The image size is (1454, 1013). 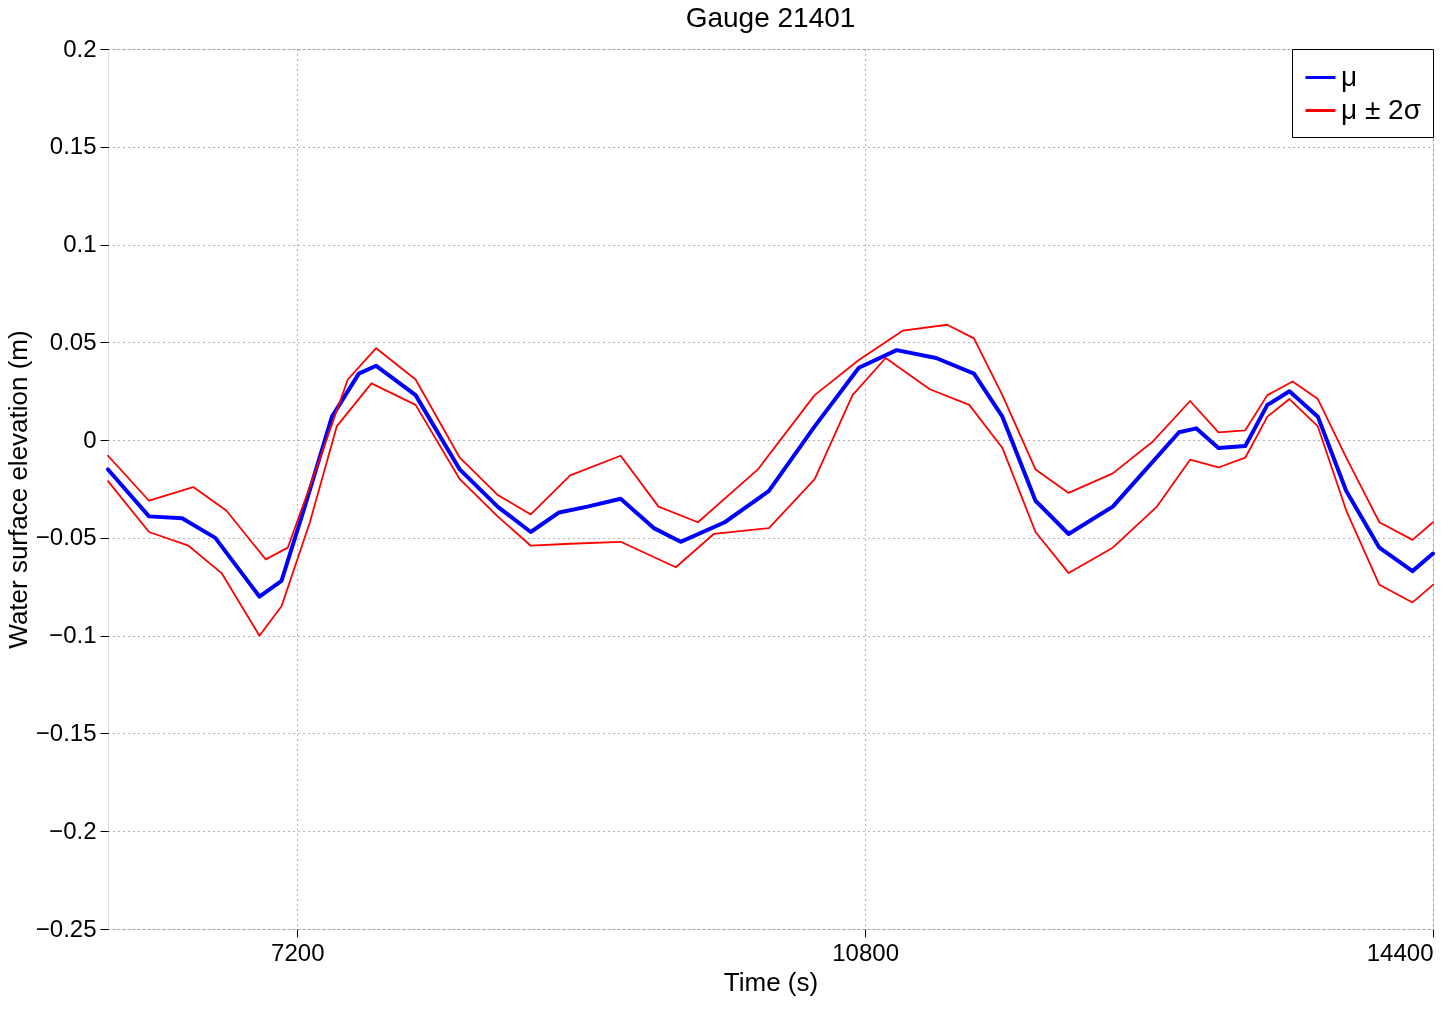 I want to click on legend-label: μ, so click(x=1349, y=76).